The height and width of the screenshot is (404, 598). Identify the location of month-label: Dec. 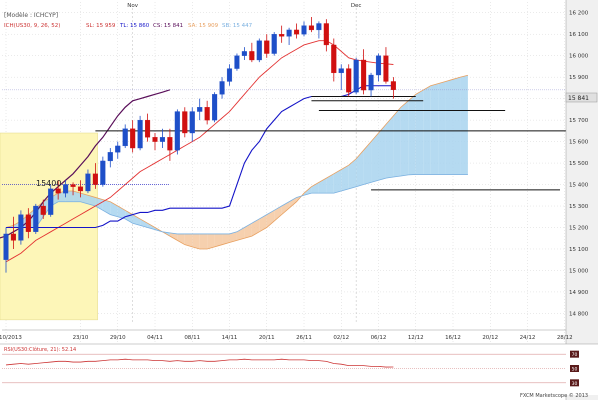
(356, 6).